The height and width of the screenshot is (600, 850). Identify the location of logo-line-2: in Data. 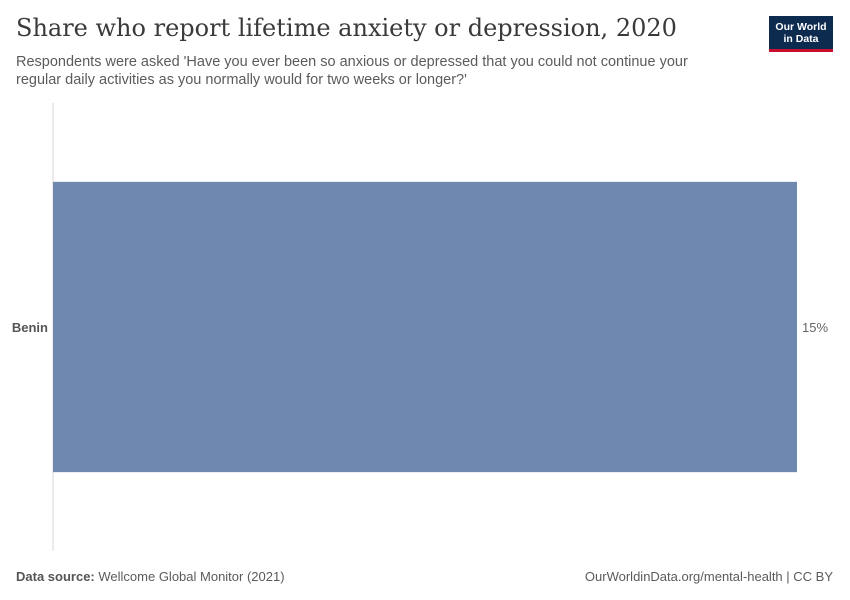
(801, 39).